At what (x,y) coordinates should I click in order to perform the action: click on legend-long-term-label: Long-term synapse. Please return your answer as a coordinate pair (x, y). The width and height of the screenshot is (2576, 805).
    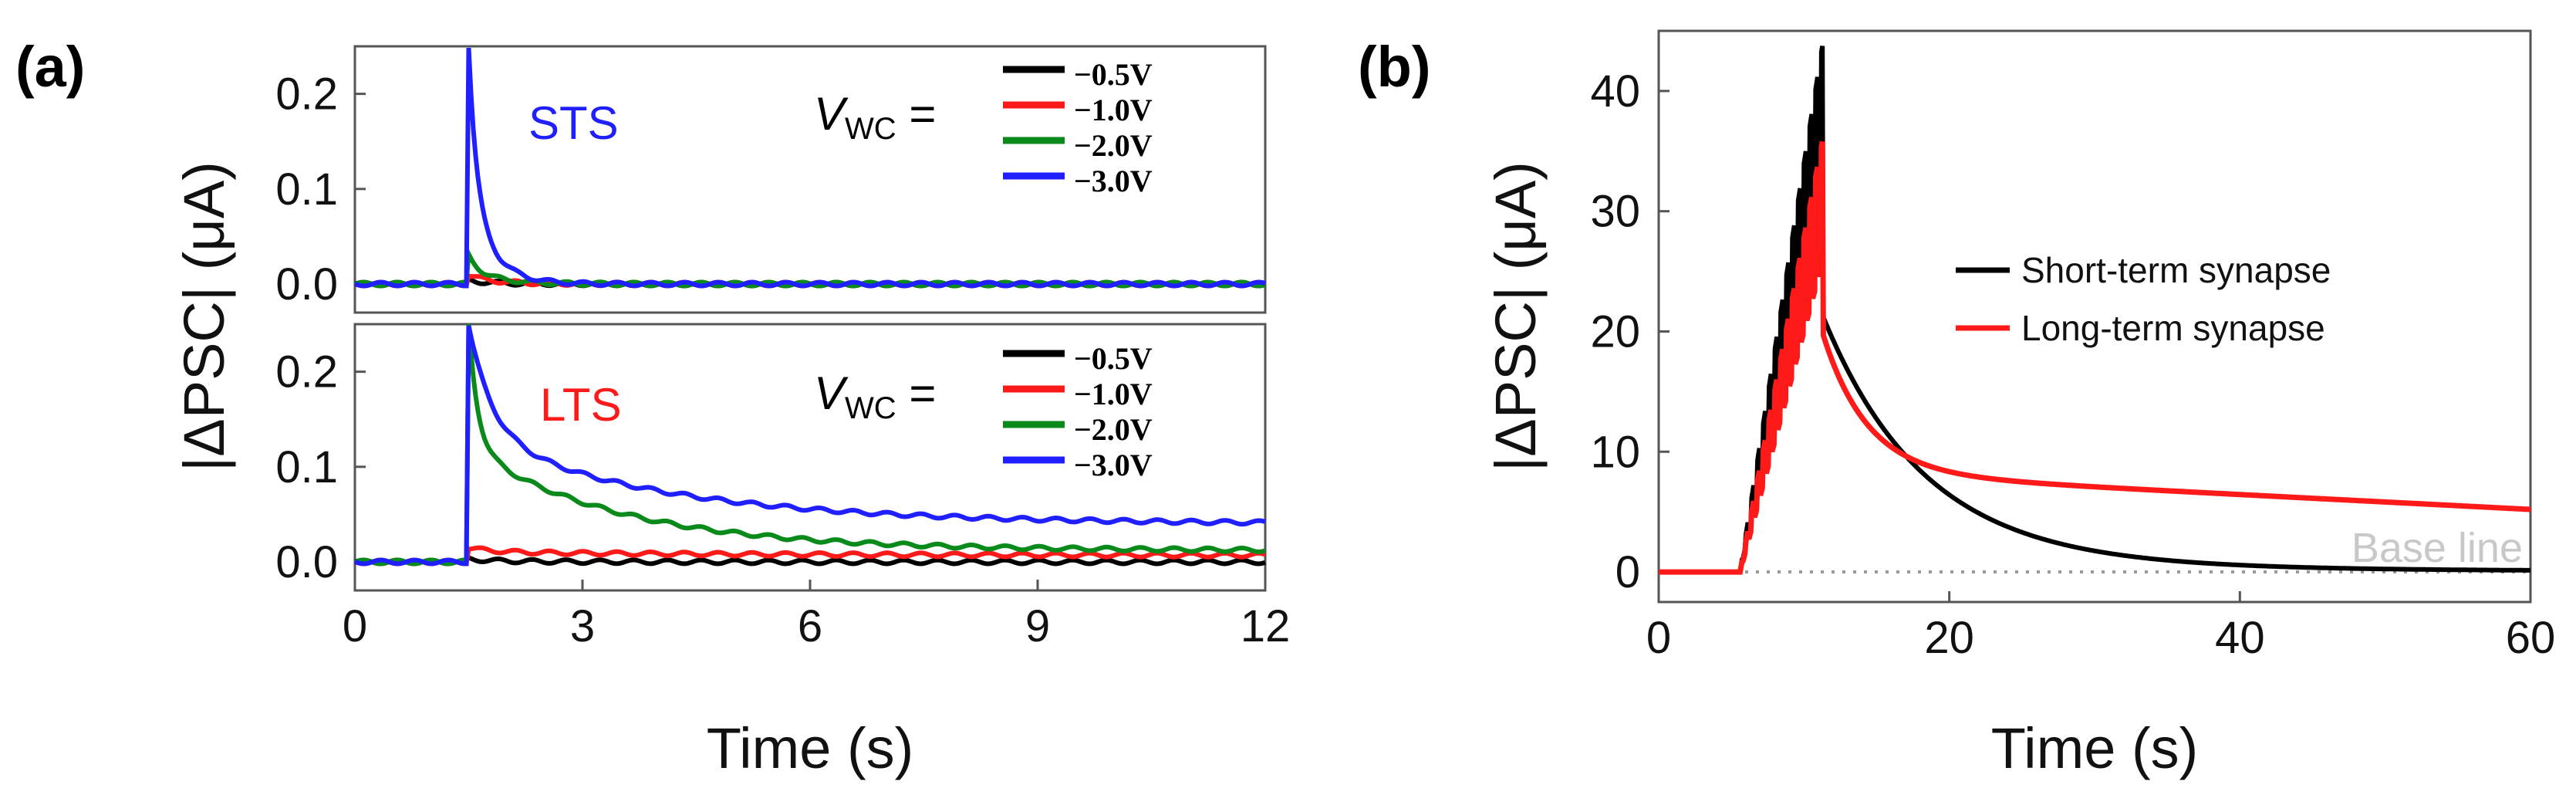
    Looking at the image, I should click on (2173, 328).